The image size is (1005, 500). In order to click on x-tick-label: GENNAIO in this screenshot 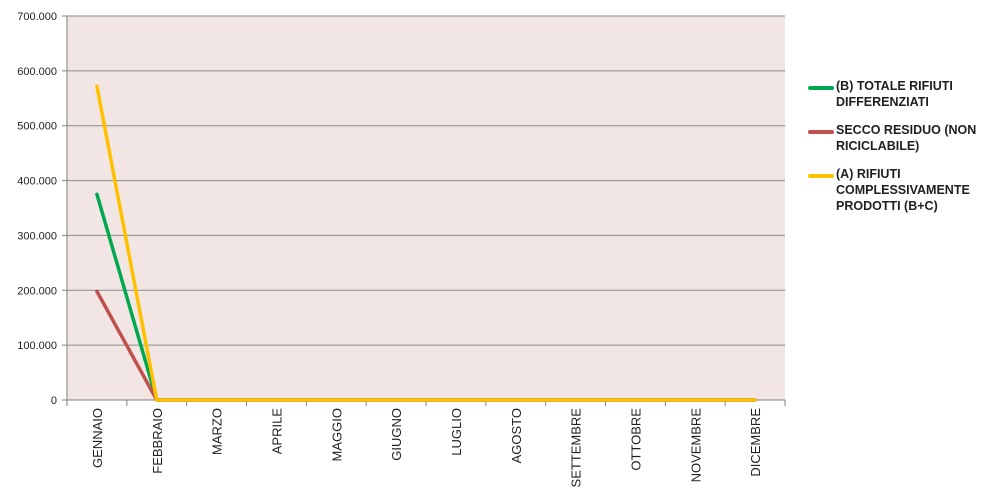, I will do `click(97, 438)`.